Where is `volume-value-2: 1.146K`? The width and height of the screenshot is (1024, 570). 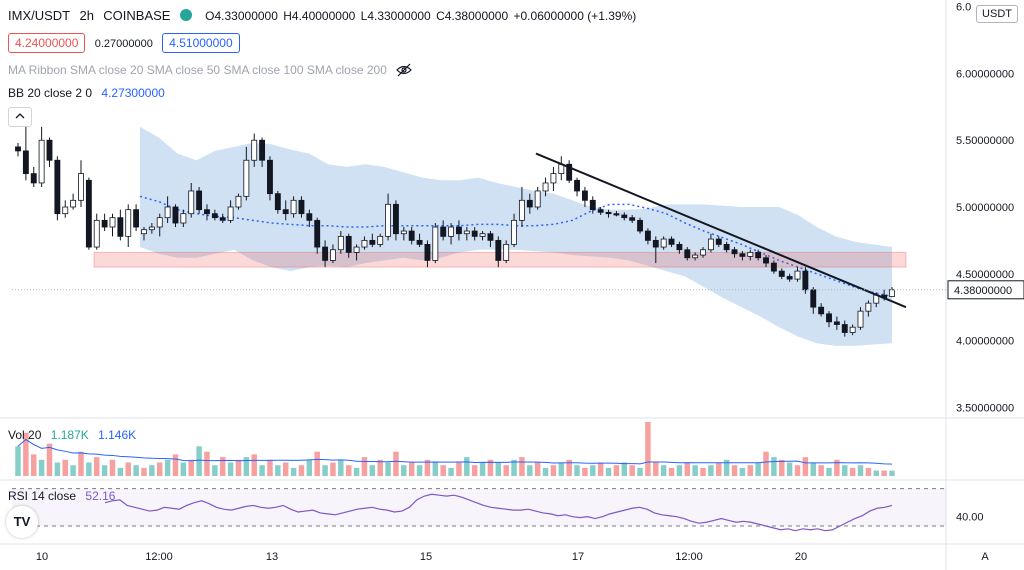 volume-value-2: 1.146K is located at coordinates (117, 435).